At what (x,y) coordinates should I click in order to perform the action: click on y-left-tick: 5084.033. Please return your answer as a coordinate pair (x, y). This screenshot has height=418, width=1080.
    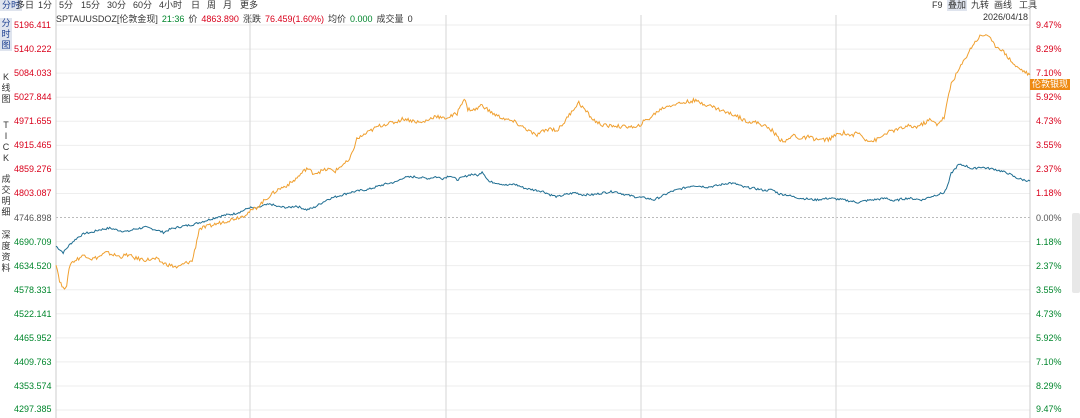
    Looking at the image, I should click on (33, 73).